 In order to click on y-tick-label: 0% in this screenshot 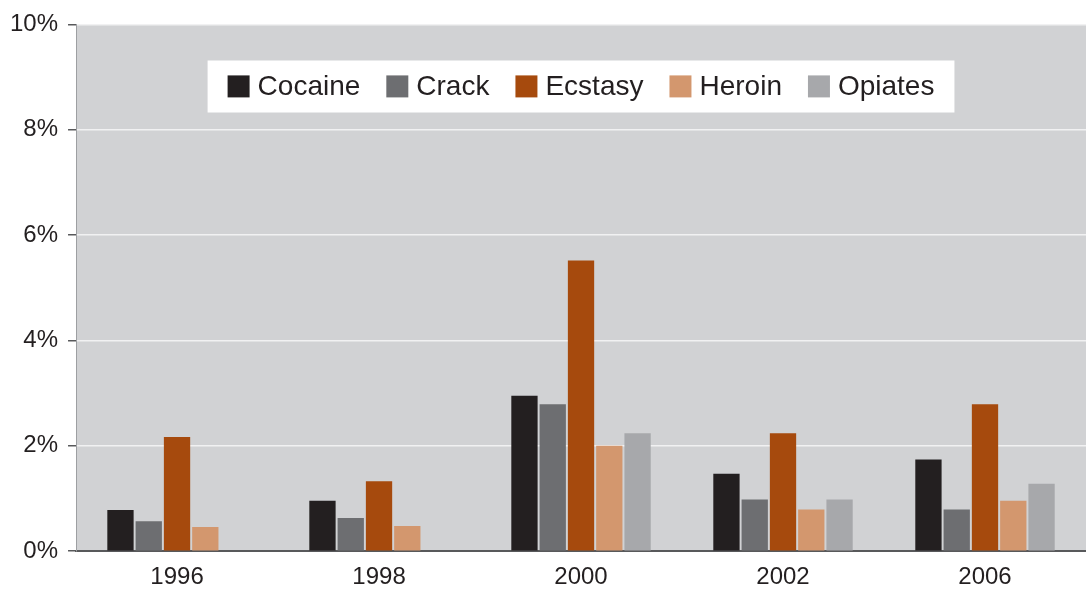, I will do `click(41, 549)`.